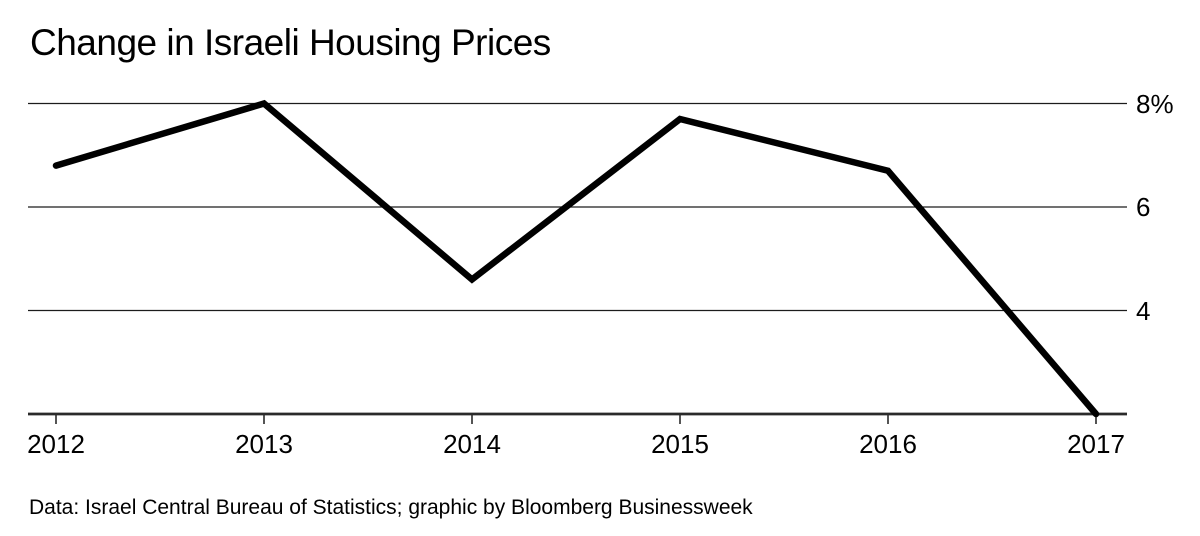 Image resolution: width=1200 pixels, height=536 pixels. What do you see at coordinates (1155, 103) in the screenshot?
I see `y-axis-tick-label: 8%` at bounding box center [1155, 103].